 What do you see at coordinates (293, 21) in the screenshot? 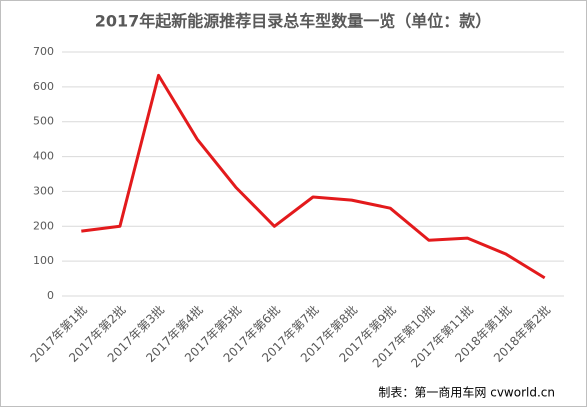
I see `chart-title: 2017年起新能源推荐目录总车型数量一览（单位：款）` at bounding box center [293, 21].